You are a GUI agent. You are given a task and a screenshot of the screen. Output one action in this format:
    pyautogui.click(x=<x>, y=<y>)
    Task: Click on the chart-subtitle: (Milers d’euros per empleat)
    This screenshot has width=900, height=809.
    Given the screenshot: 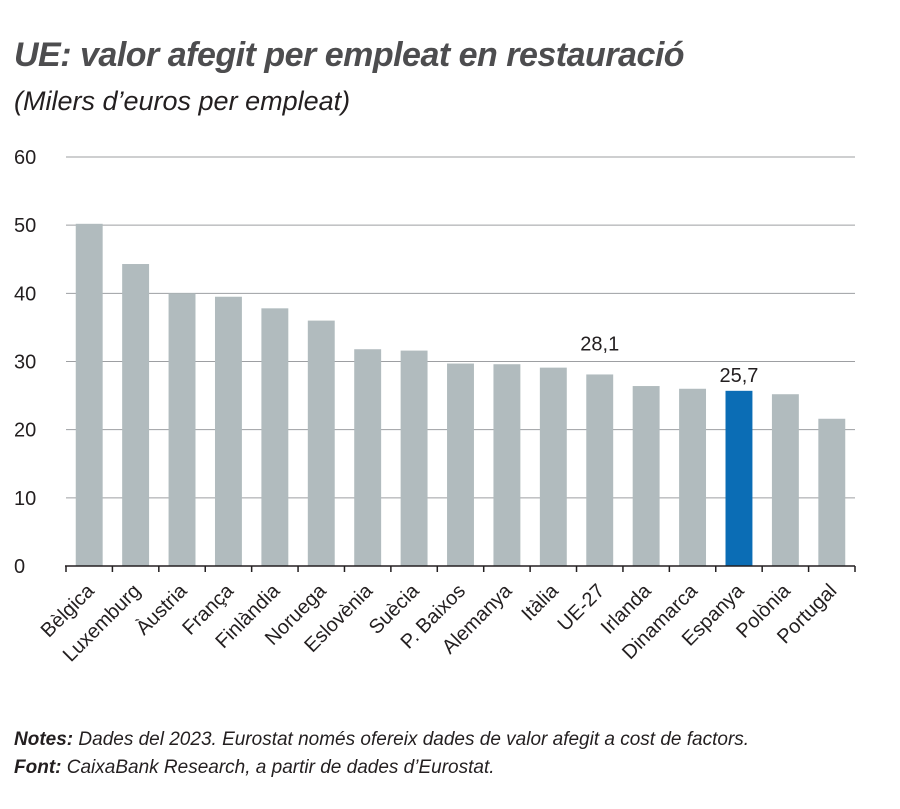 What is the action you would take?
    pyautogui.click(x=182, y=101)
    